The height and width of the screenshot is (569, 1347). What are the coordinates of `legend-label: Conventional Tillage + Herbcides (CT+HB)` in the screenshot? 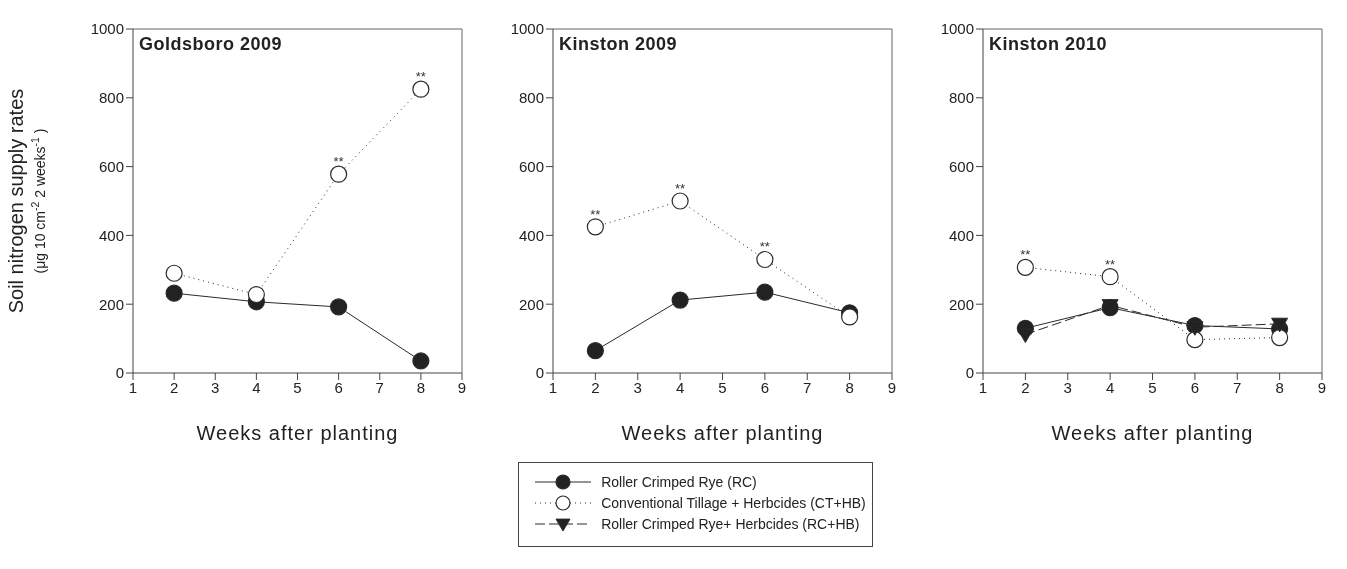 It's located at (733, 502).